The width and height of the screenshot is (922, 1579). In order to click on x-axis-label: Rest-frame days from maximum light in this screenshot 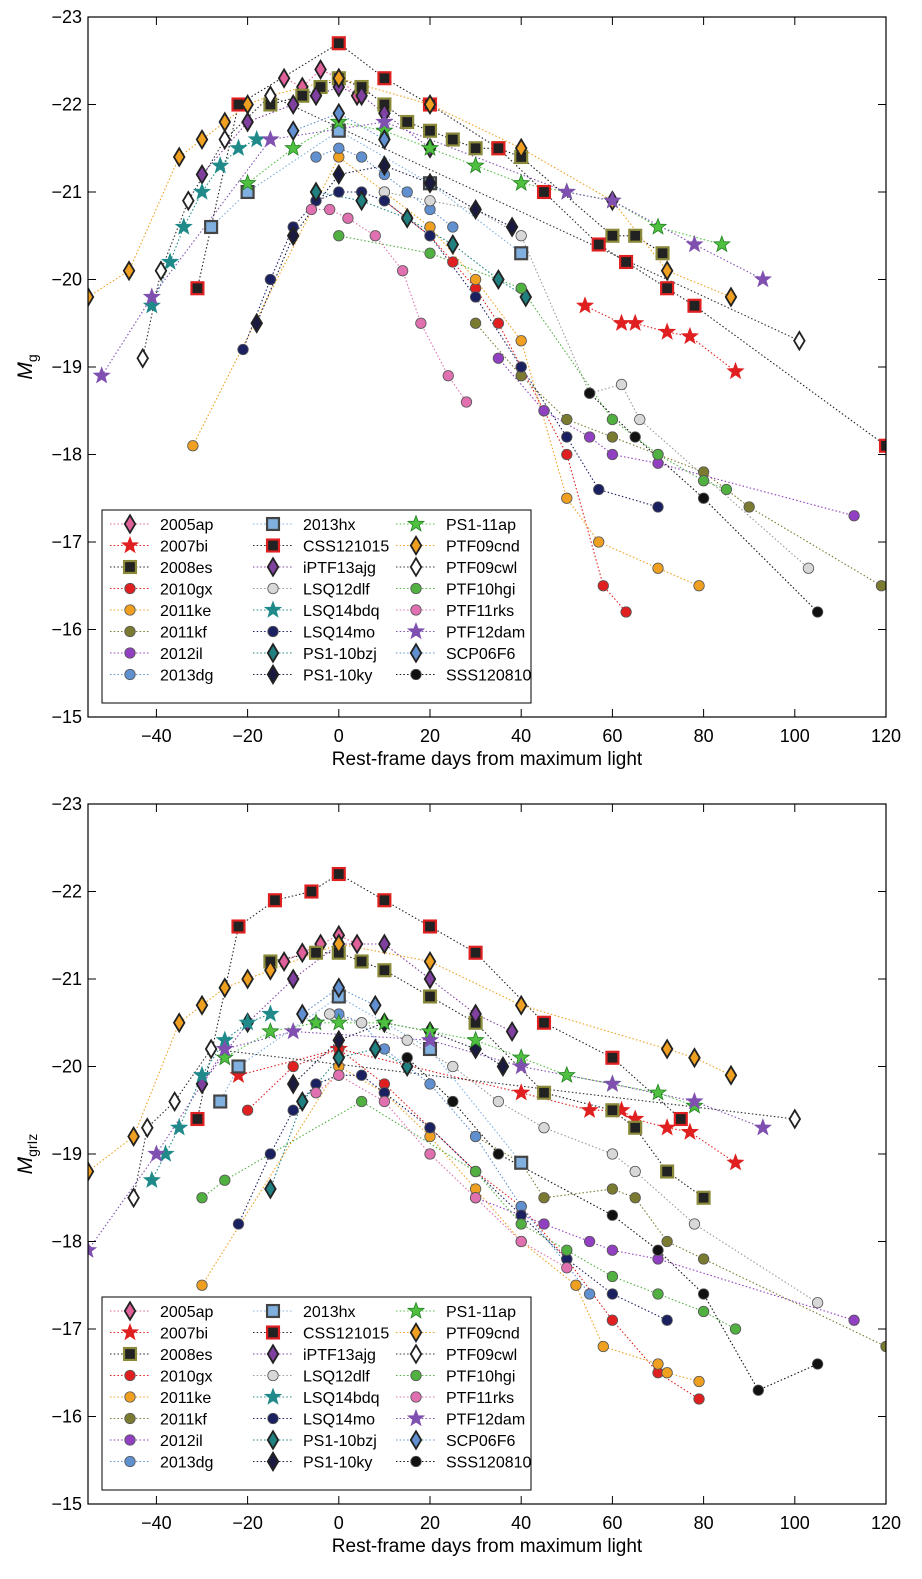, I will do `click(487, 759)`.